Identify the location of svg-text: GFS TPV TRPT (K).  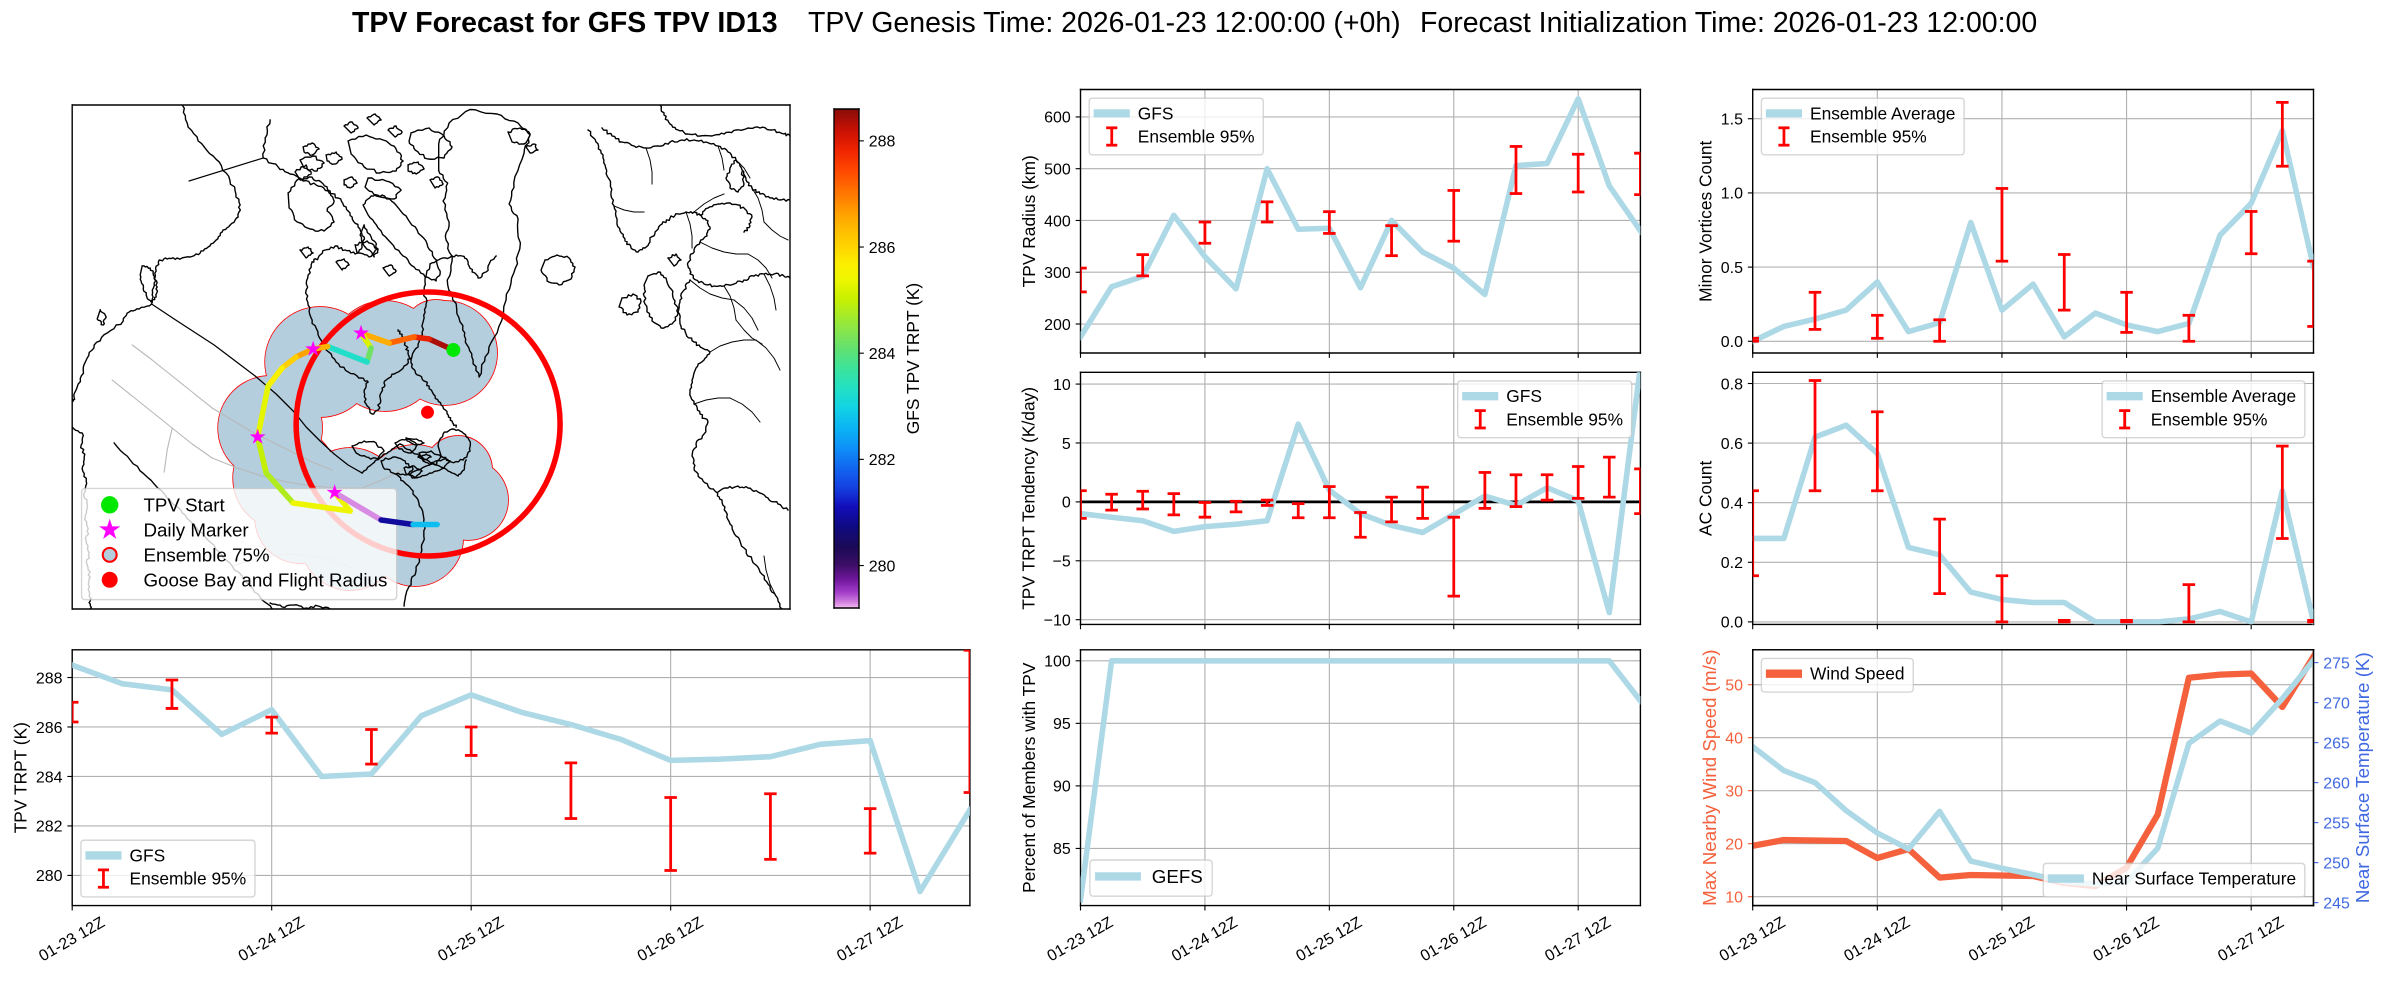
(913, 358).